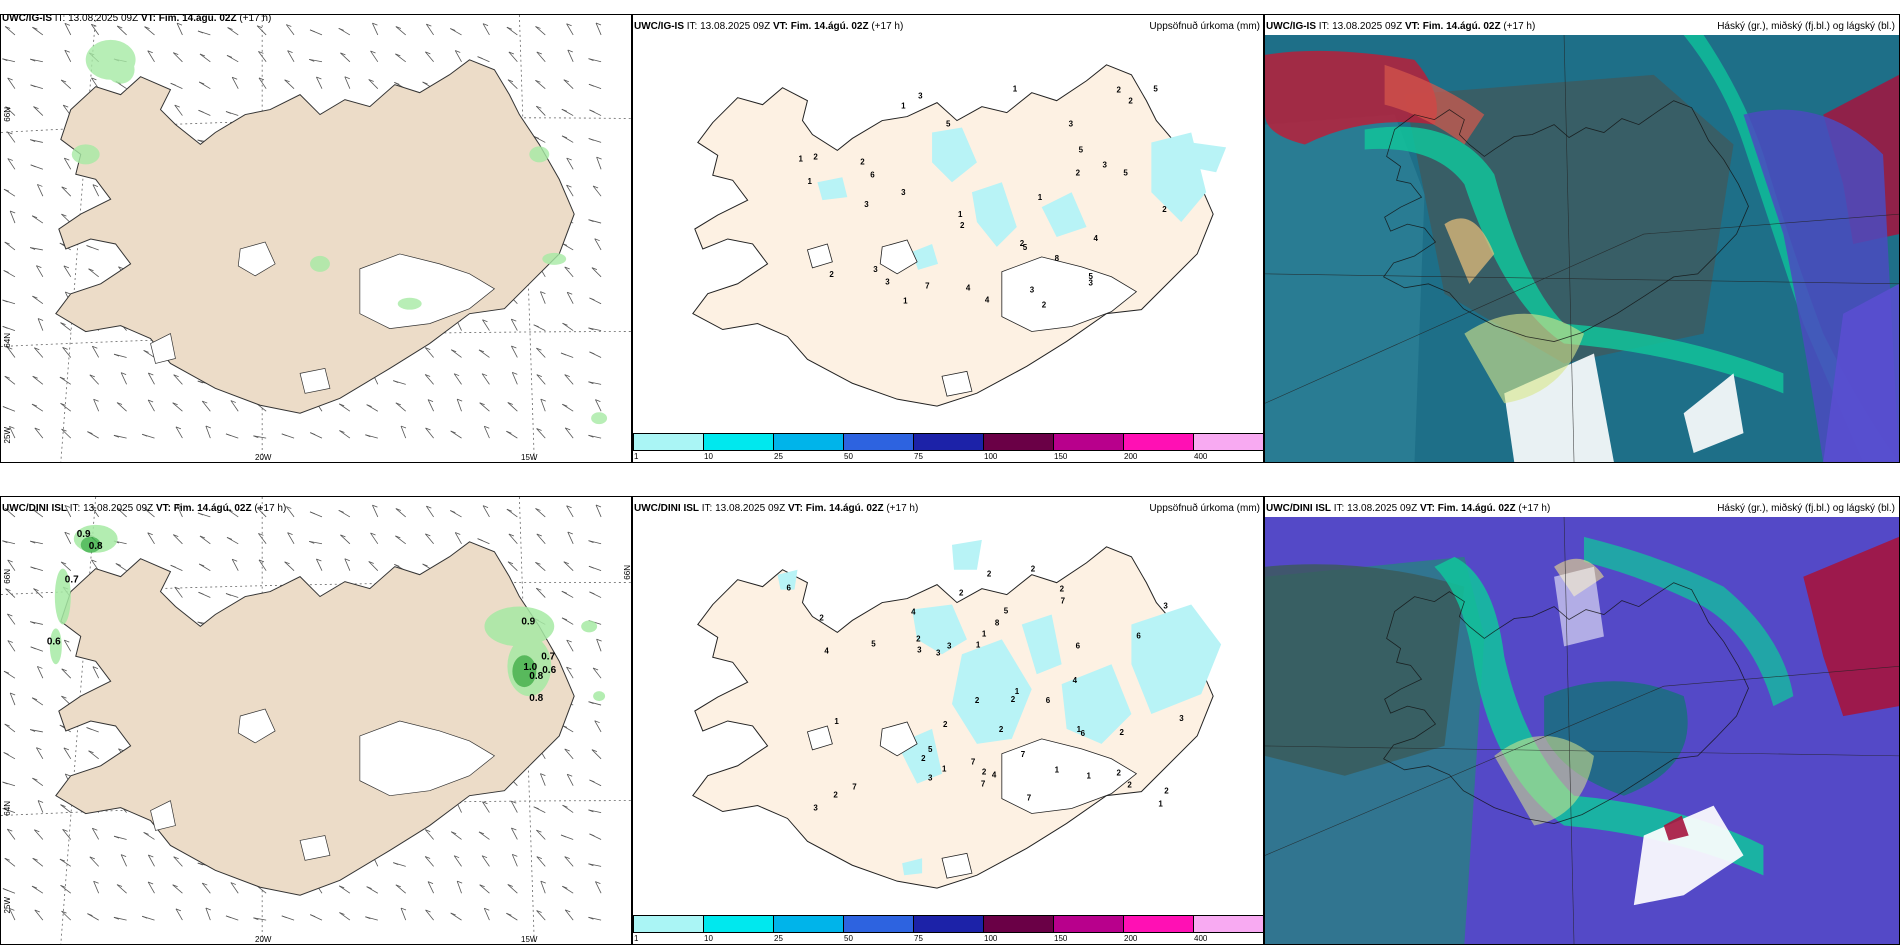 Image resolution: width=1900 pixels, height=950 pixels. What do you see at coordinates (972, 318) in the screenshot?
I see `glaciers` at bounding box center [972, 318].